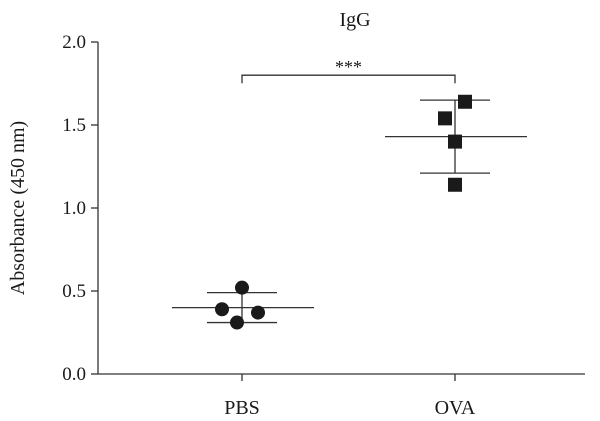 This screenshot has width=600, height=421. What do you see at coordinates (74, 208) in the screenshot?
I see `y-tick-label: 1.0` at bounding box center [74, 208].